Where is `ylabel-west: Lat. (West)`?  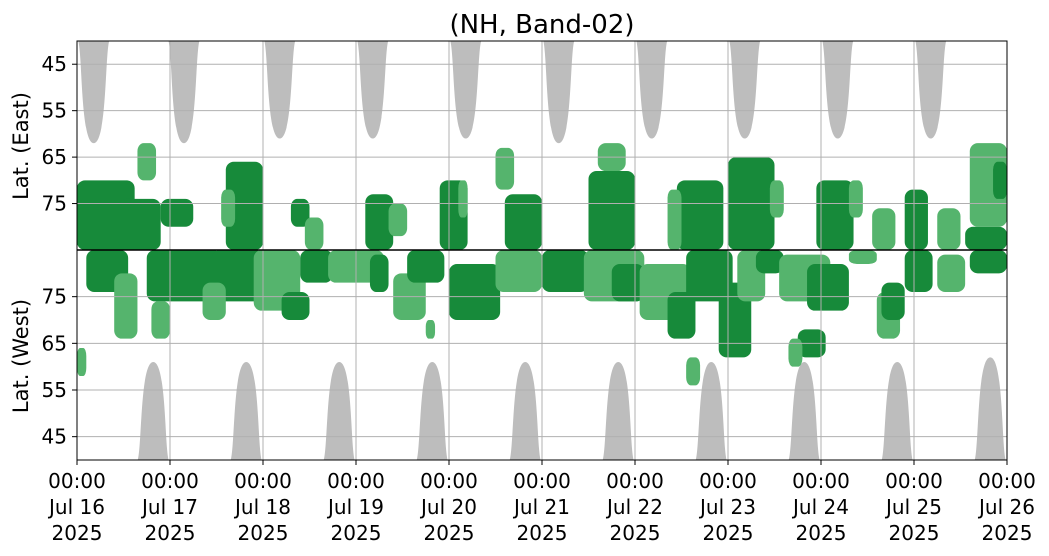
ylabel-west: Lat. (West) is located at coordinates (21, 356).